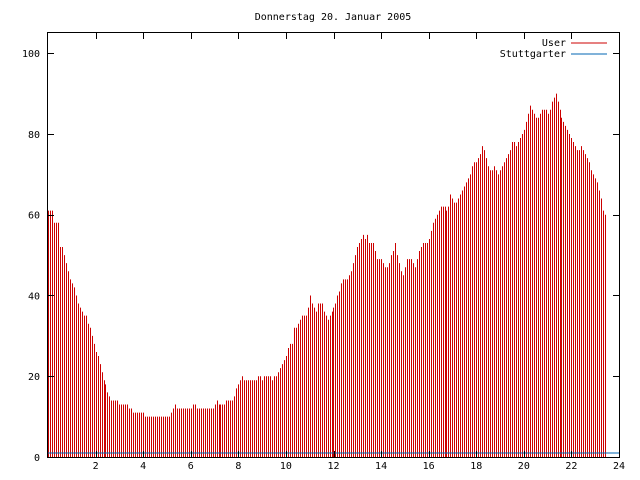  Describe the element at coordinates (571, 466) in the screenshot. I see `x-tick-label: 22` at that location.